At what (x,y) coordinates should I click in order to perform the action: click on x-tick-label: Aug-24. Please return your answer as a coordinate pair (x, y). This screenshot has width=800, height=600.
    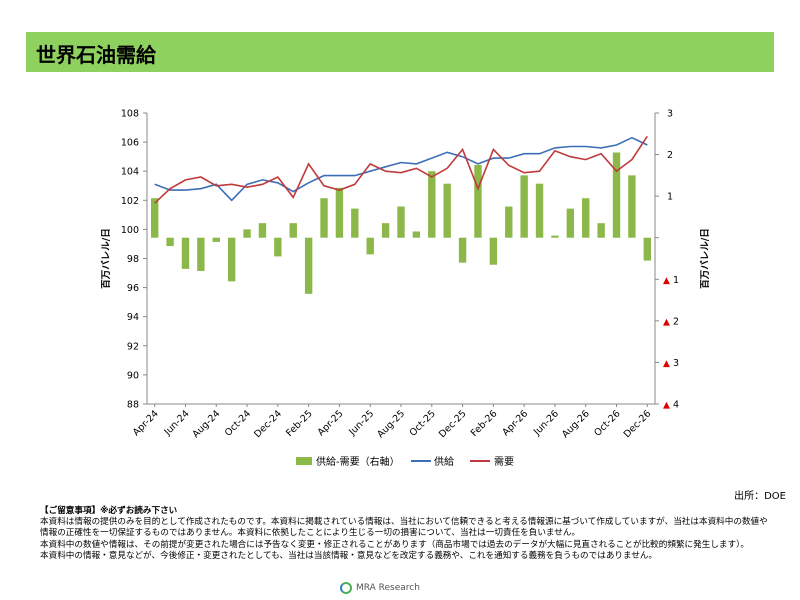
    Looking at the image, I should click on (207, 424).